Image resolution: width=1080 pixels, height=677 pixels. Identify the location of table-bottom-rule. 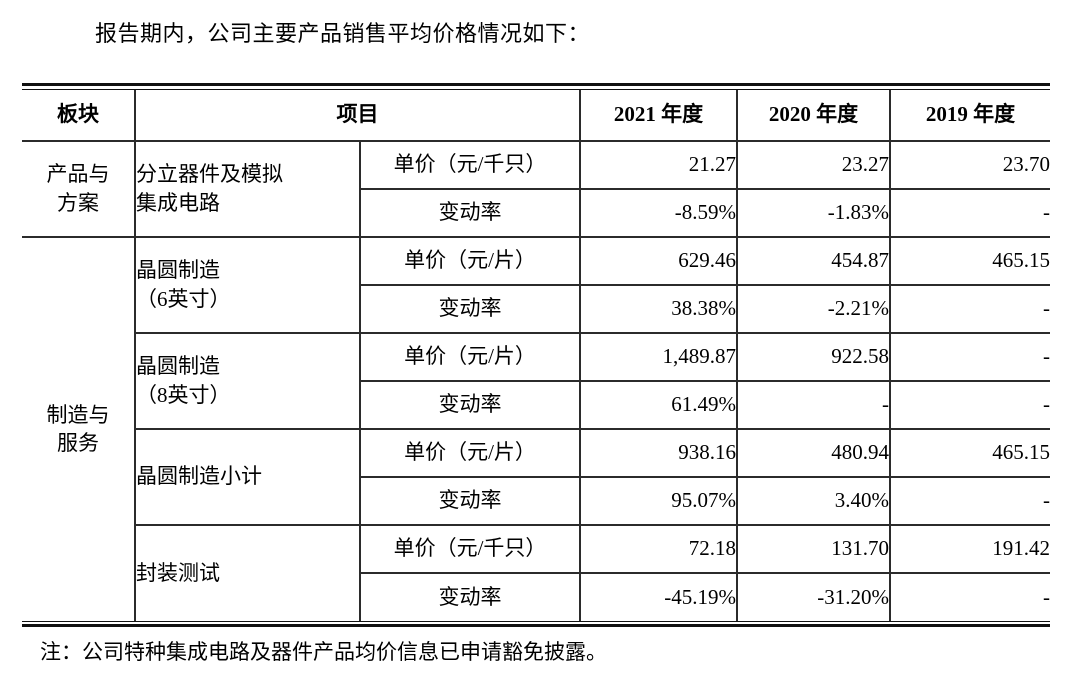
(536, 623).